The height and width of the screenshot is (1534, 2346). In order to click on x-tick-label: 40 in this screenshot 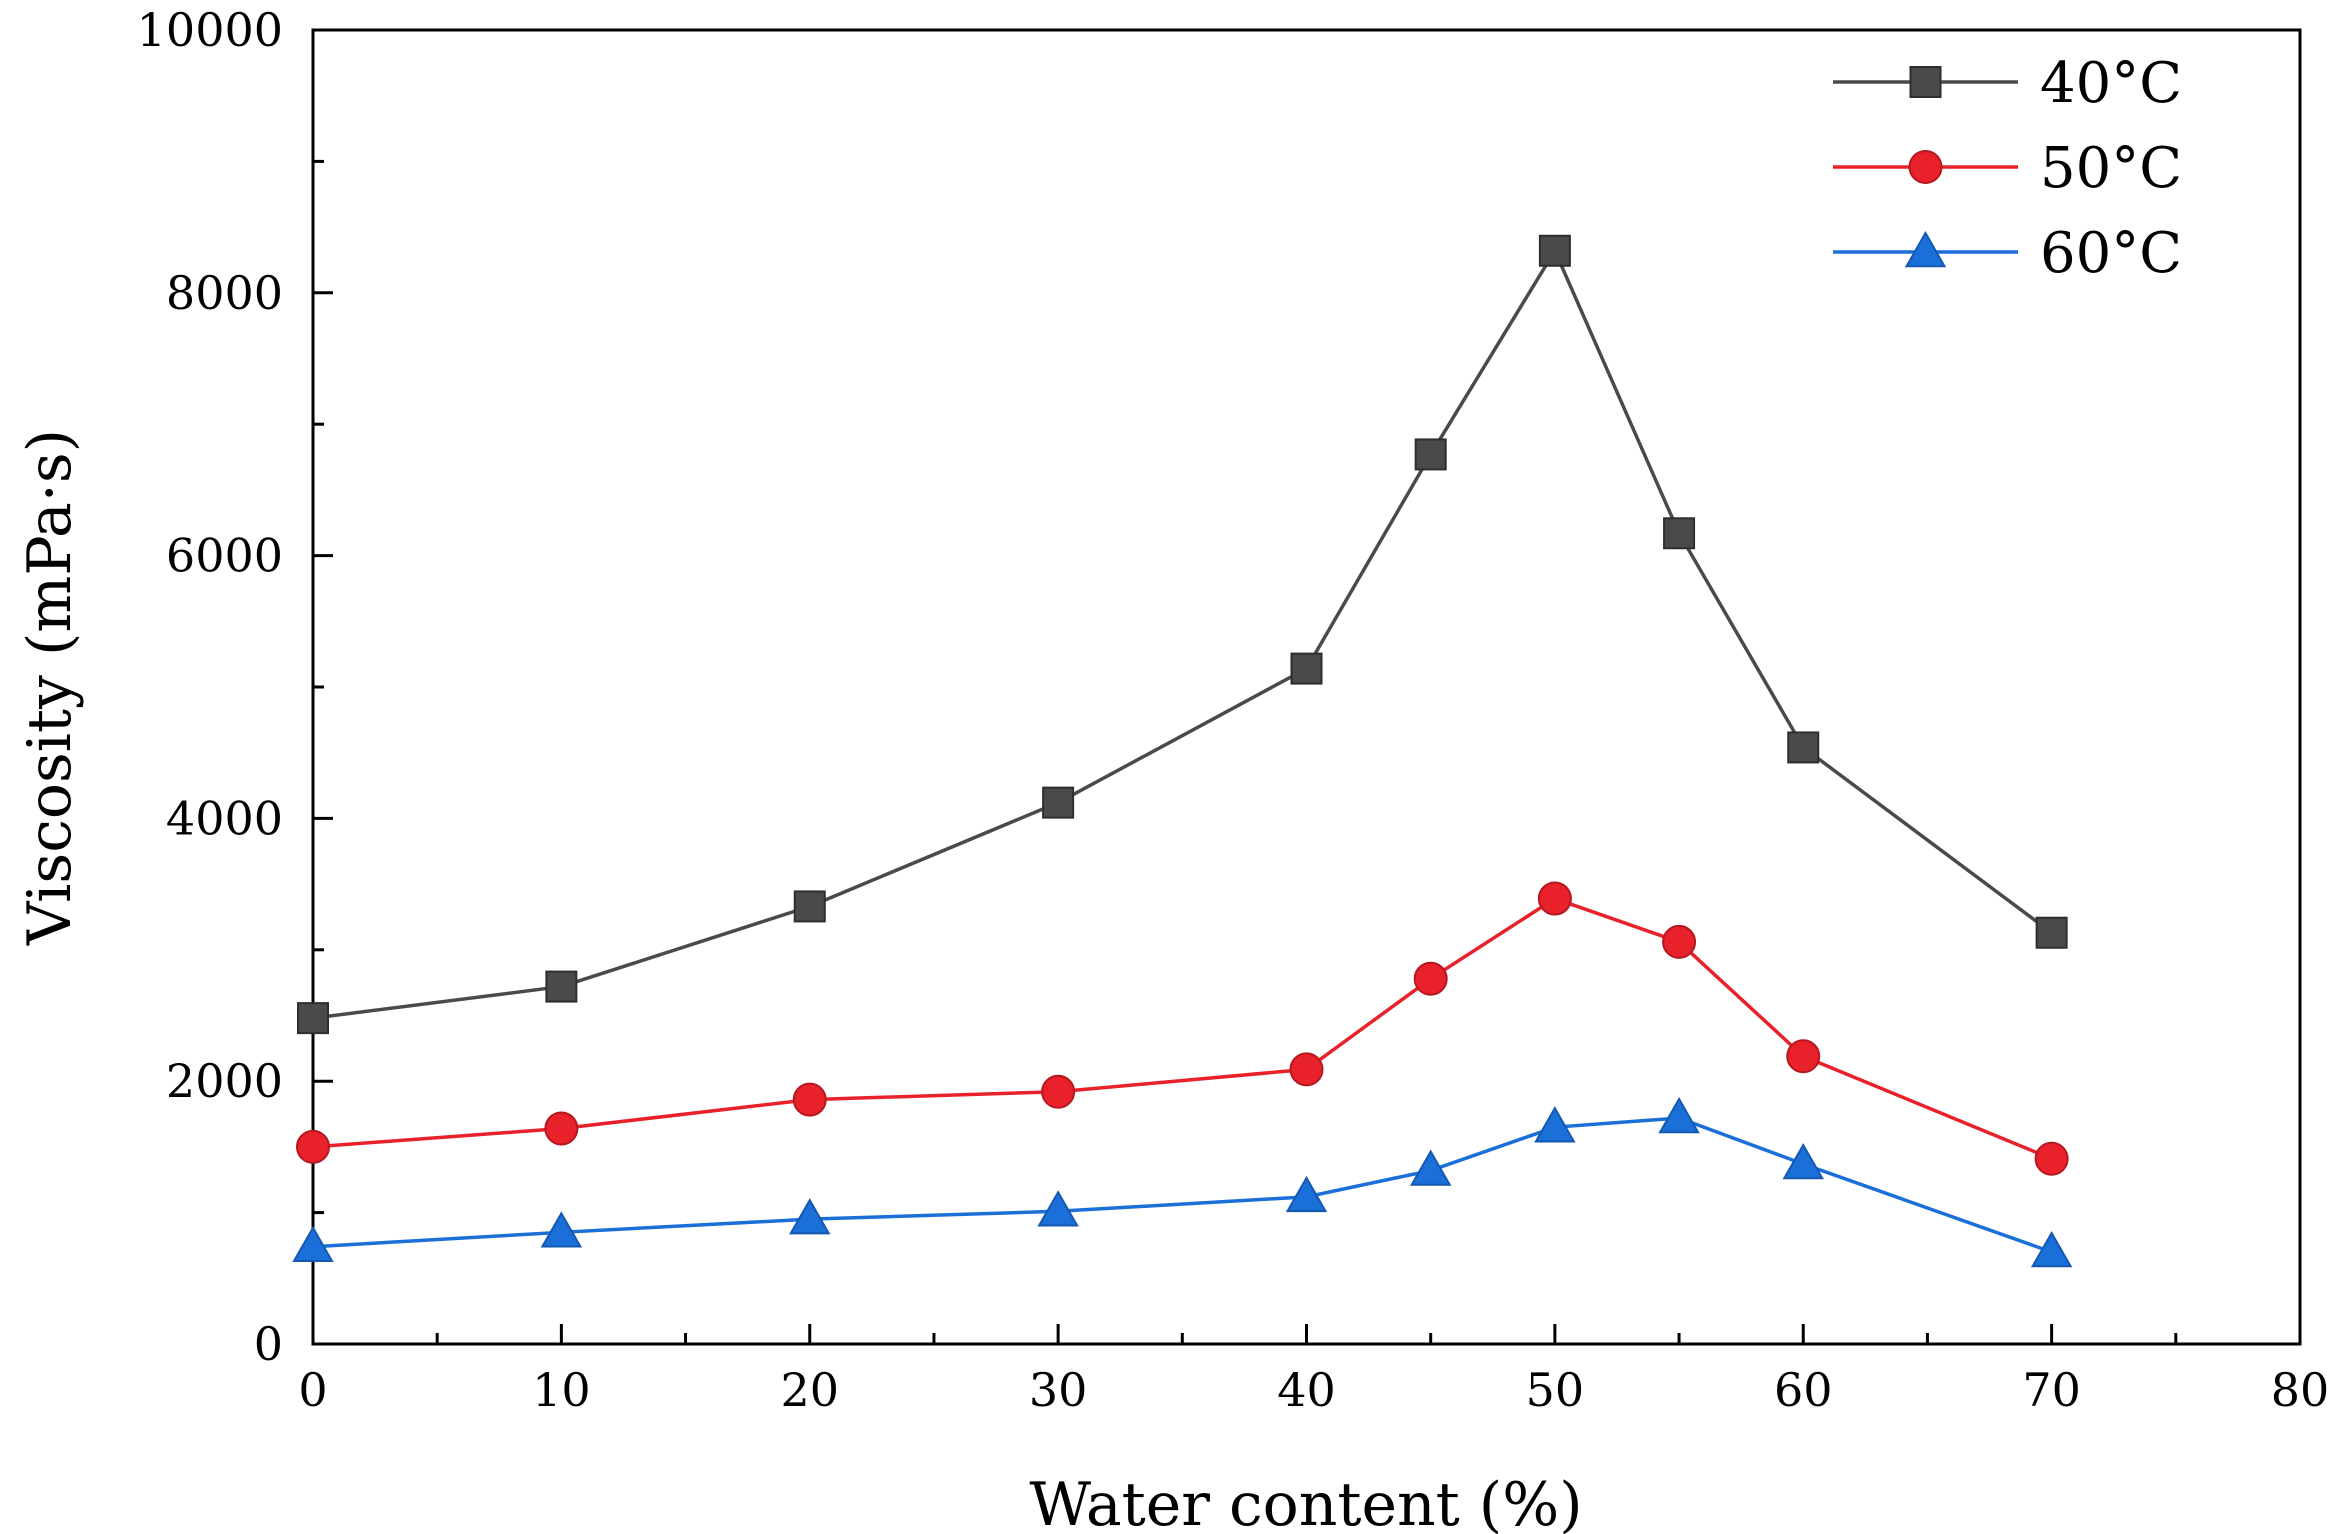, I will do `click(1306, 1390)`.